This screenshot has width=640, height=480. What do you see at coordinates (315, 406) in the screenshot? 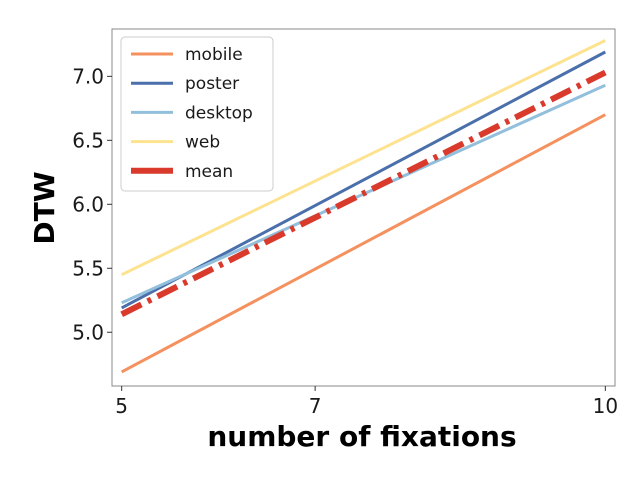
I see `x-tick-label-7: 7` at bounding box center [315, 406].